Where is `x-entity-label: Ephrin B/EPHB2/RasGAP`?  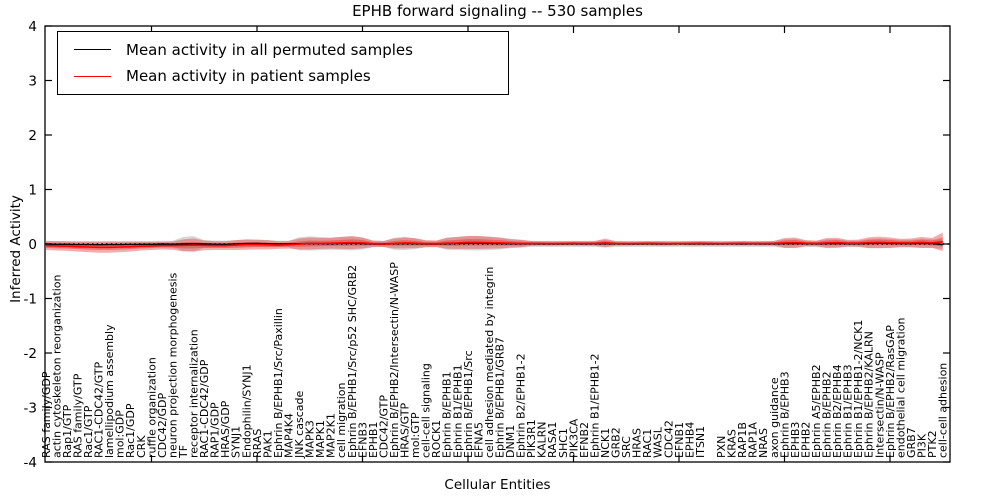 x-entity-label: Ephrin B/EPHB2/RasGAP is located at coordinates (890, 391).